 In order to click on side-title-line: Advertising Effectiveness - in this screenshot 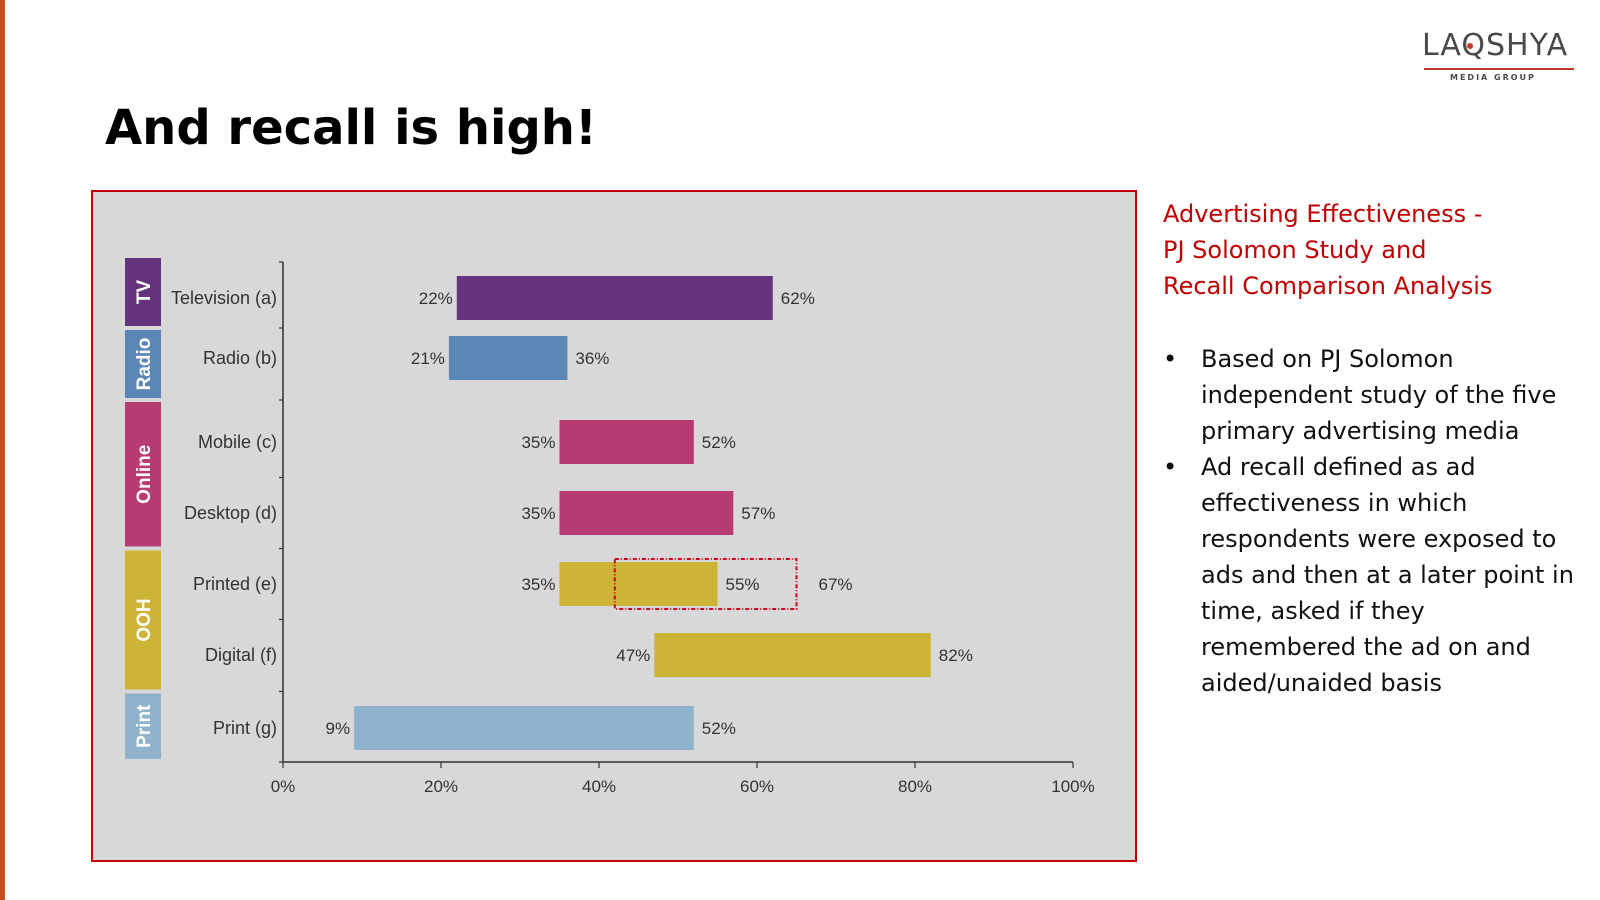, I will do `click(1323, 214)`.